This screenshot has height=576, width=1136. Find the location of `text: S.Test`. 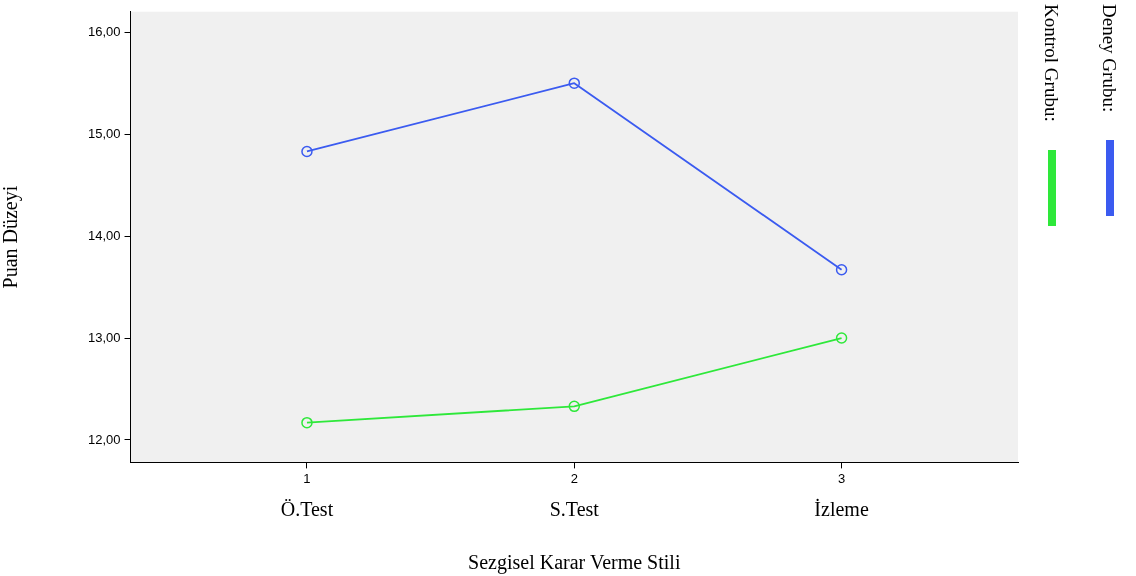

text: S.Test is located at coordinates (574, 508).